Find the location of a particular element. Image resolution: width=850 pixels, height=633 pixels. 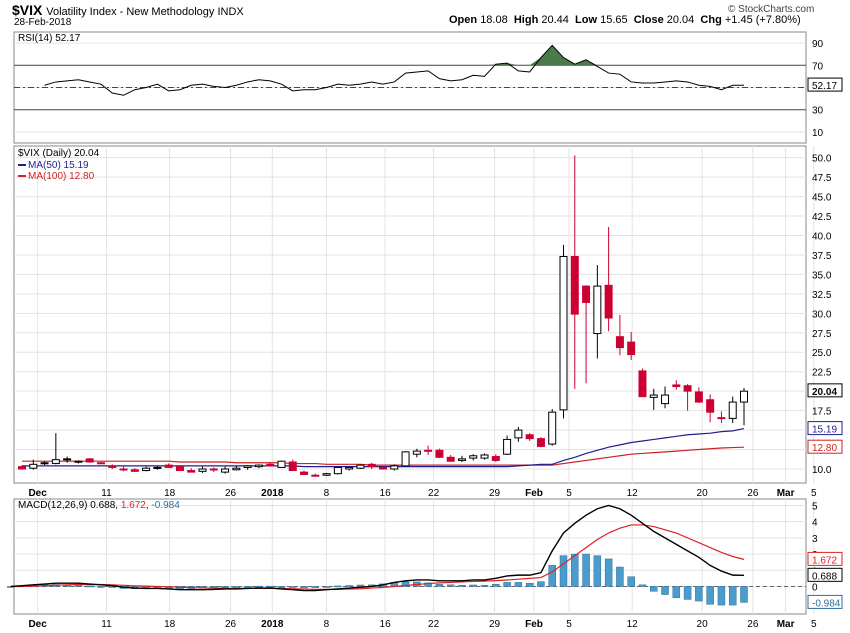

macd-signal-value-tag: 1.672 is located at coordinates (824, 560).